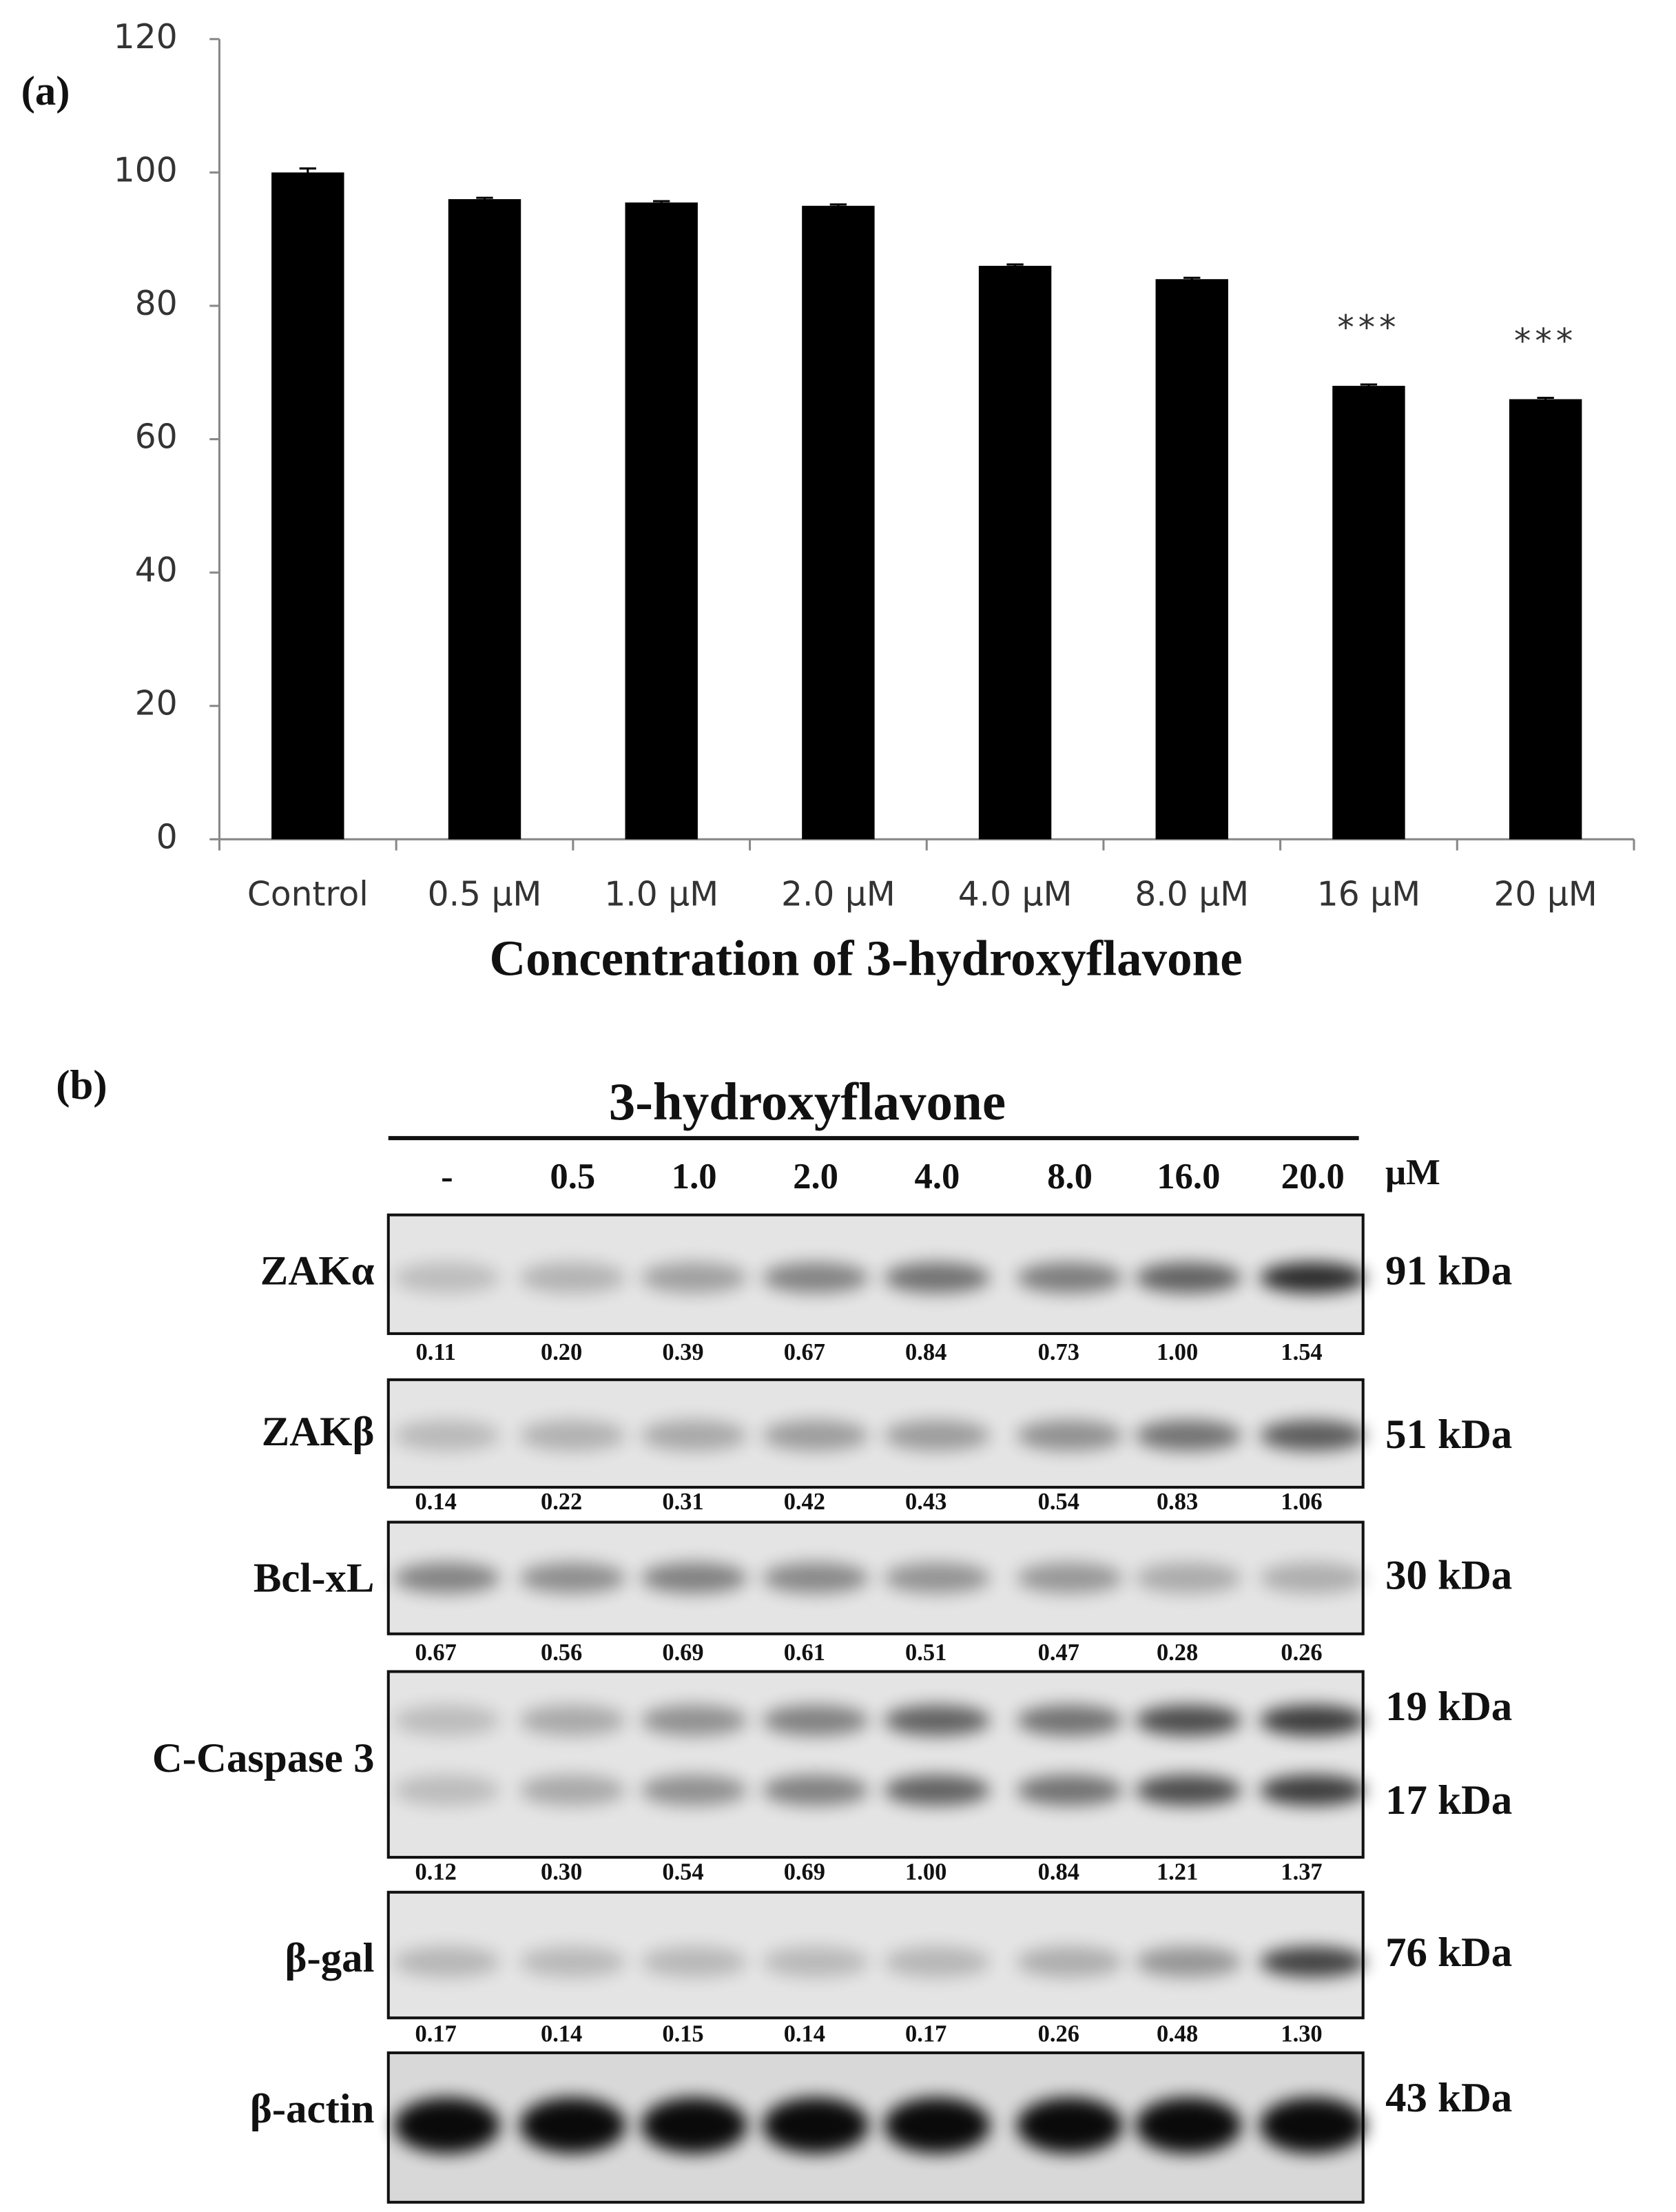 The height and width of the screenshot is (2212, 1676). What do you see at coordinates (1177, 1653) in the screenshot?
I see `quant-label: 0.28` at bounding box center [1177, 1653].